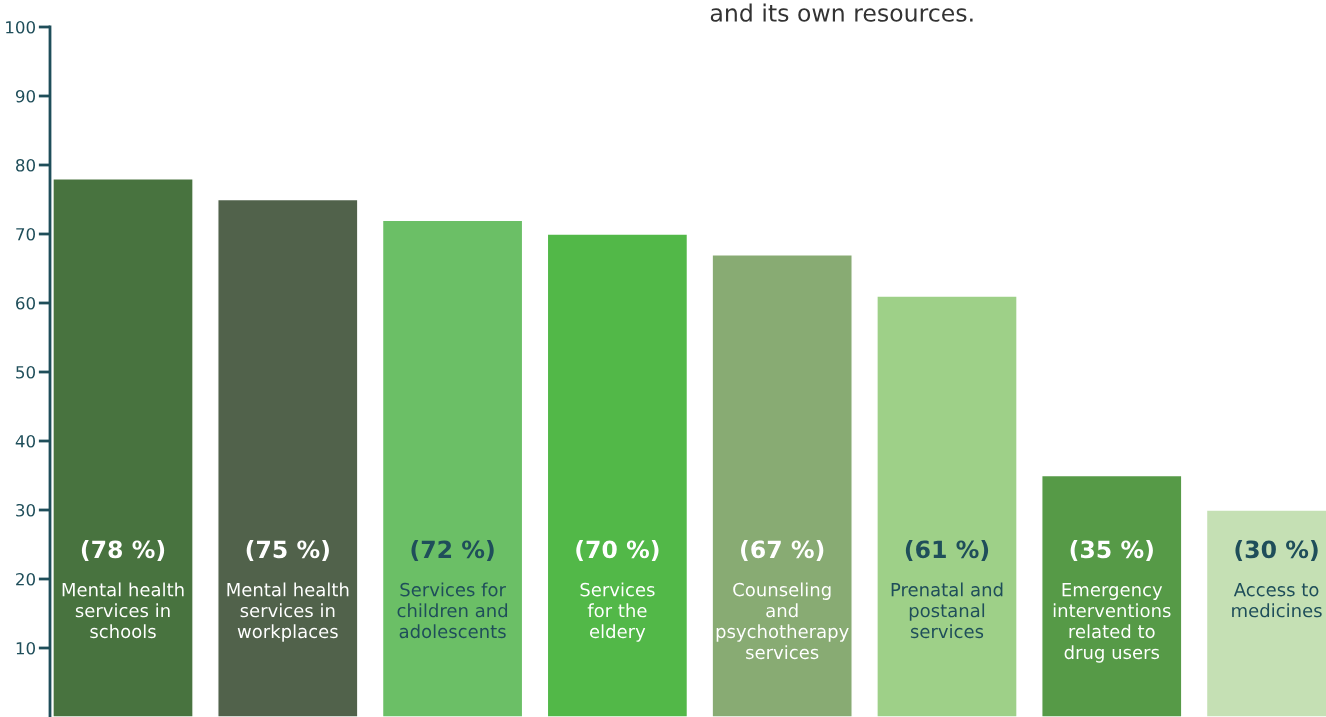 The width and height of the screenshot is (1326, 717). I want to click on y-tick-label: 100, so click(20, 27).